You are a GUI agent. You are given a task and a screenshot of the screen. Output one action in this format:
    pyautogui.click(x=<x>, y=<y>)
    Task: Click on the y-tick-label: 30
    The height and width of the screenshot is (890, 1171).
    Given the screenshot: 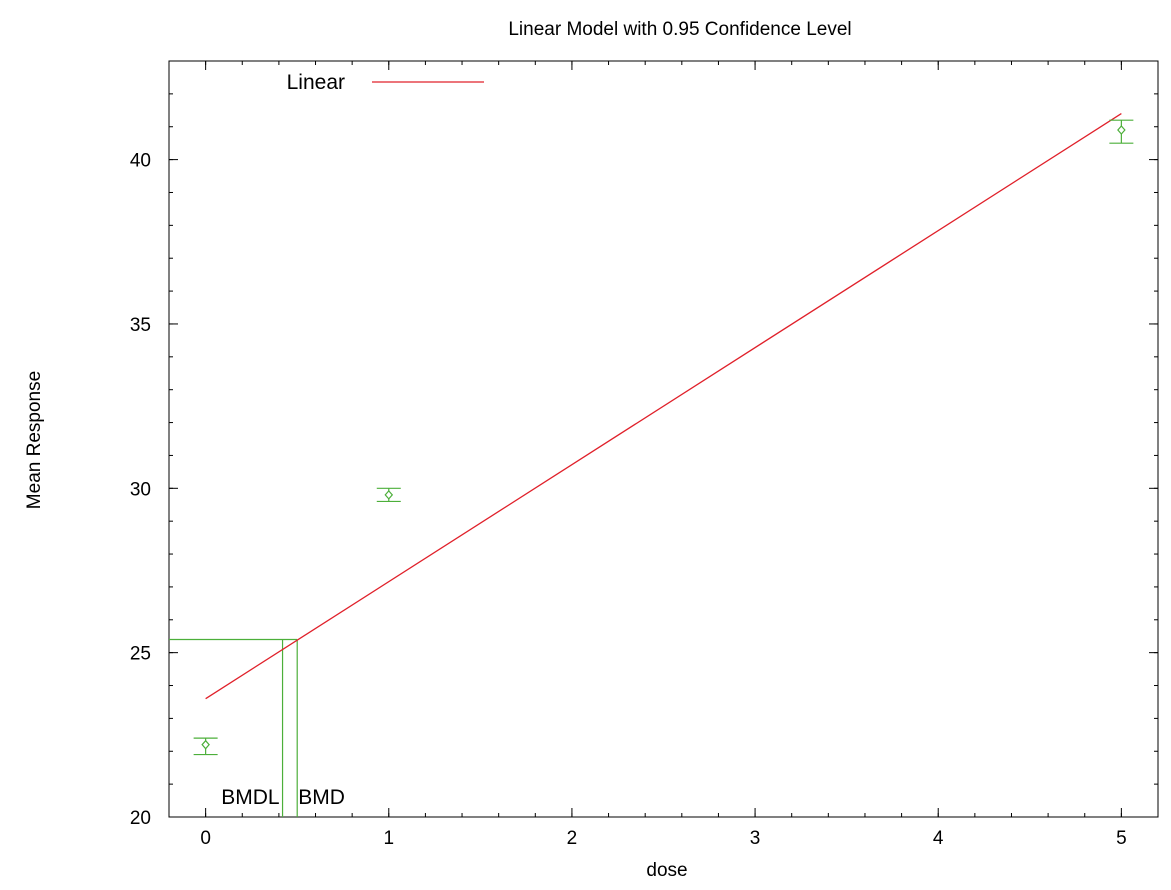 What is the action you would take?
    pyautogui.click(x=140, y=489)
    